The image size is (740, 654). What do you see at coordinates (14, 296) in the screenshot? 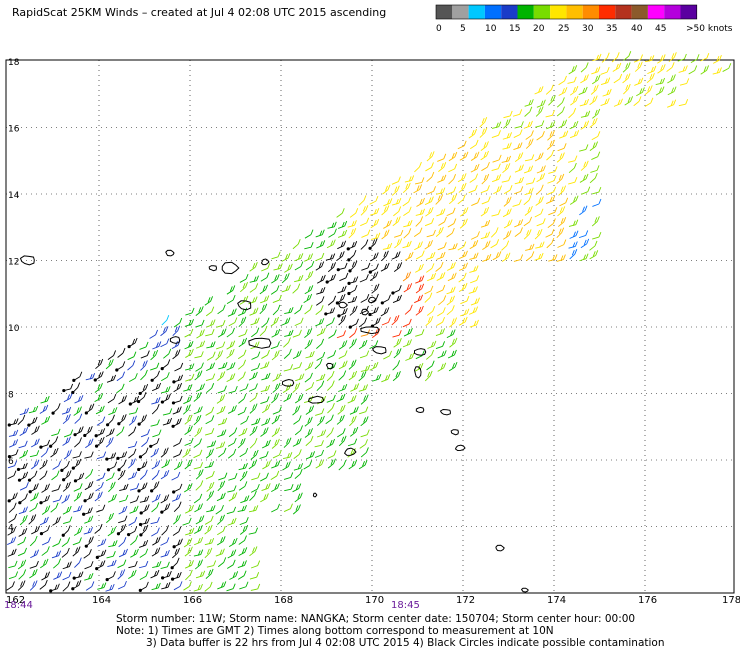
I see `y-tick-labels: 18 16 14 12 10 8 6 4` at bounding box center [14, 296].